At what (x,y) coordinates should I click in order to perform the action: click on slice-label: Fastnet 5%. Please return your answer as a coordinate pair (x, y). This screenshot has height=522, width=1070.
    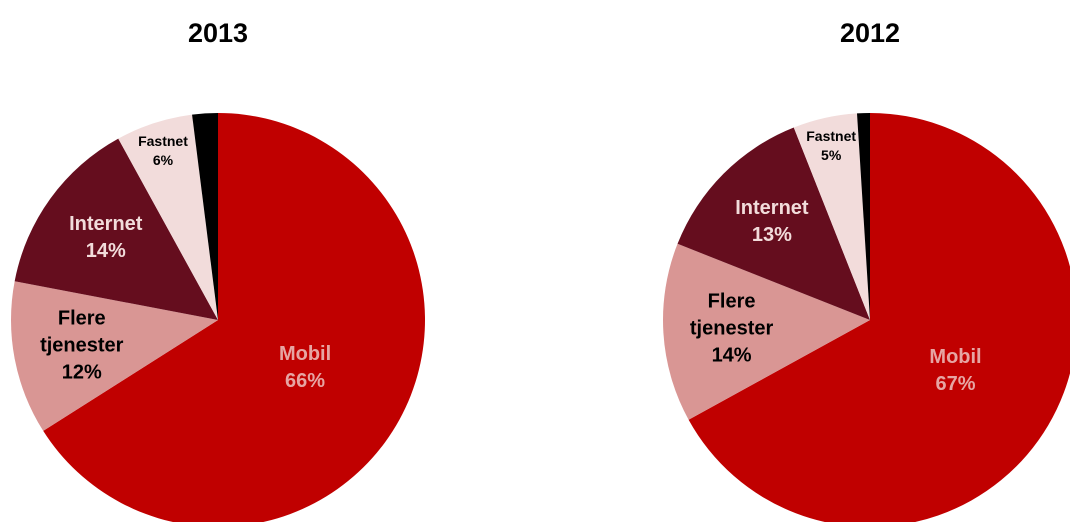
    Looking at the image, I should click on (831, 146).